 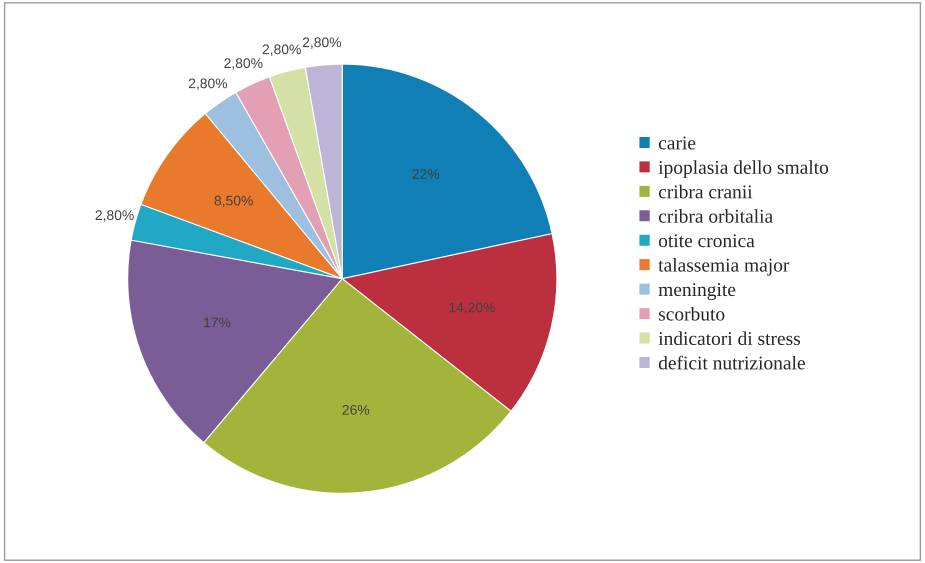 What do you see at coordinates (472, 308) in the screenshot?
I see `data-label: 14,20%` at bounding box center [472, 308].